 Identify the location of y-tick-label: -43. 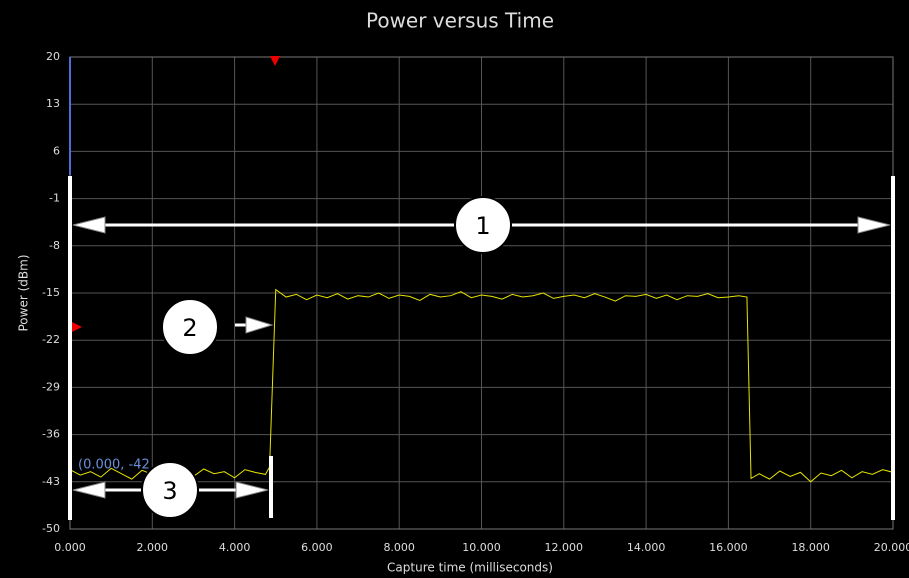
(51, 481).